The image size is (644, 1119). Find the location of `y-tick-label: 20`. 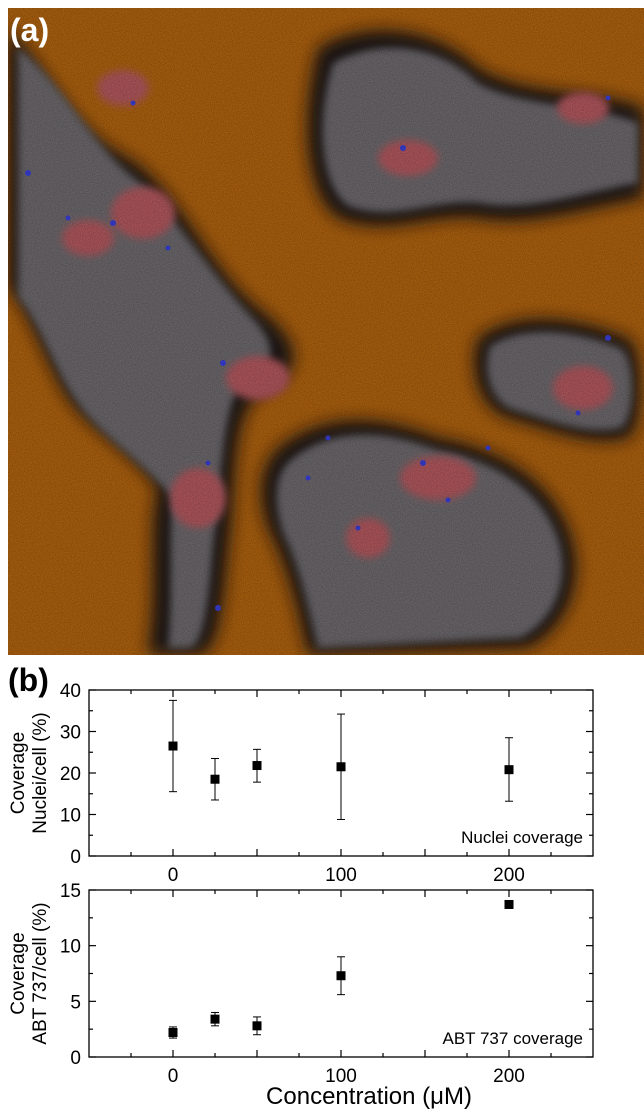

y-tick-label: 20 is located at coordinates (70, 774).